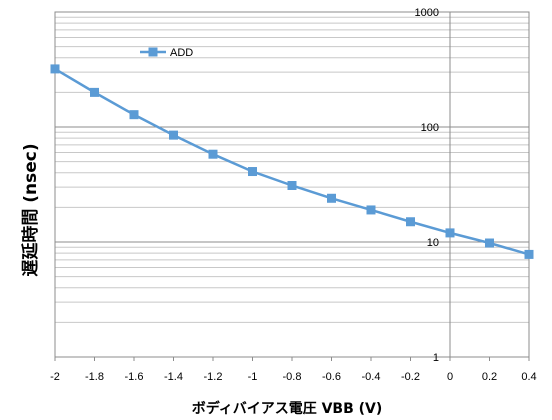  What do you see at coordinates (134, 377) in the screenshot?
I see `x-tick-label: -1.6` at bounding box center [134, 377].